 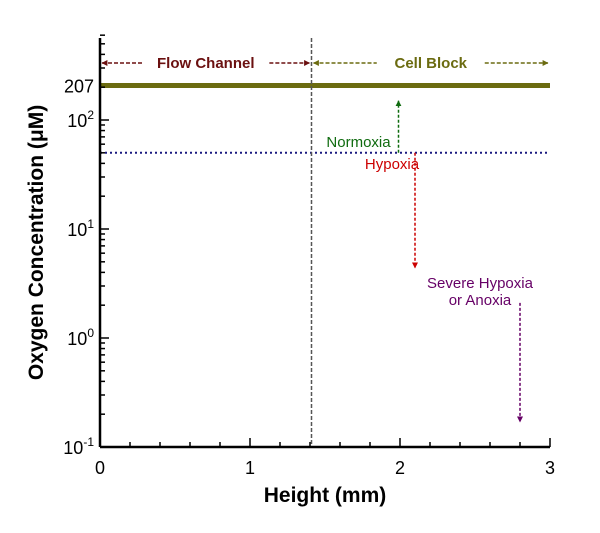 I want to click on y-tick-label: 10¹, so click(x=80, y=228).